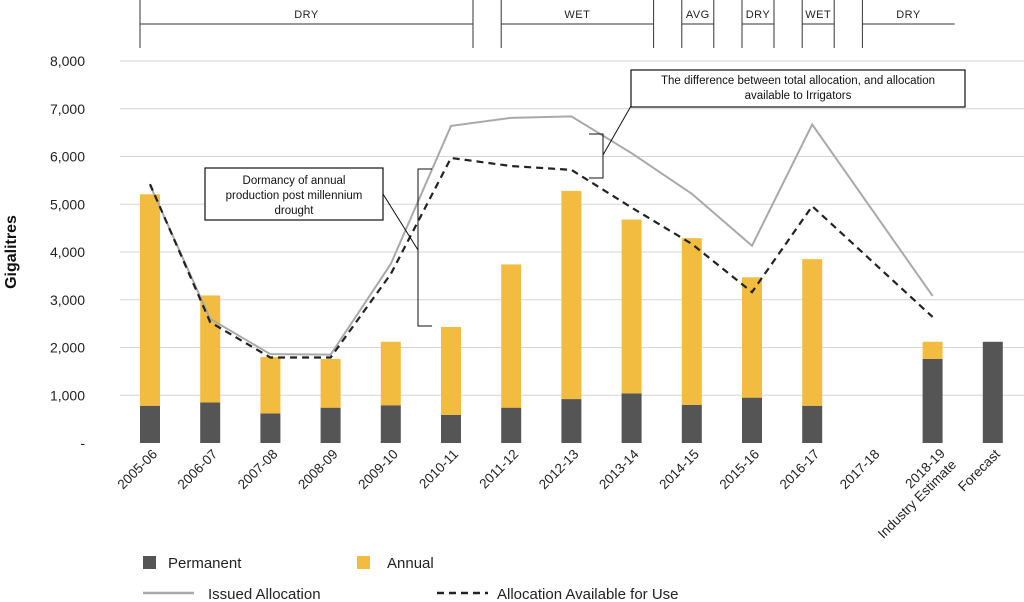 The width and height of the screenshot is (1024, 602). Describe the element at coordinates (11, 252) in the screenshot. I see `y-axis-label: Gigalitres` at that location.